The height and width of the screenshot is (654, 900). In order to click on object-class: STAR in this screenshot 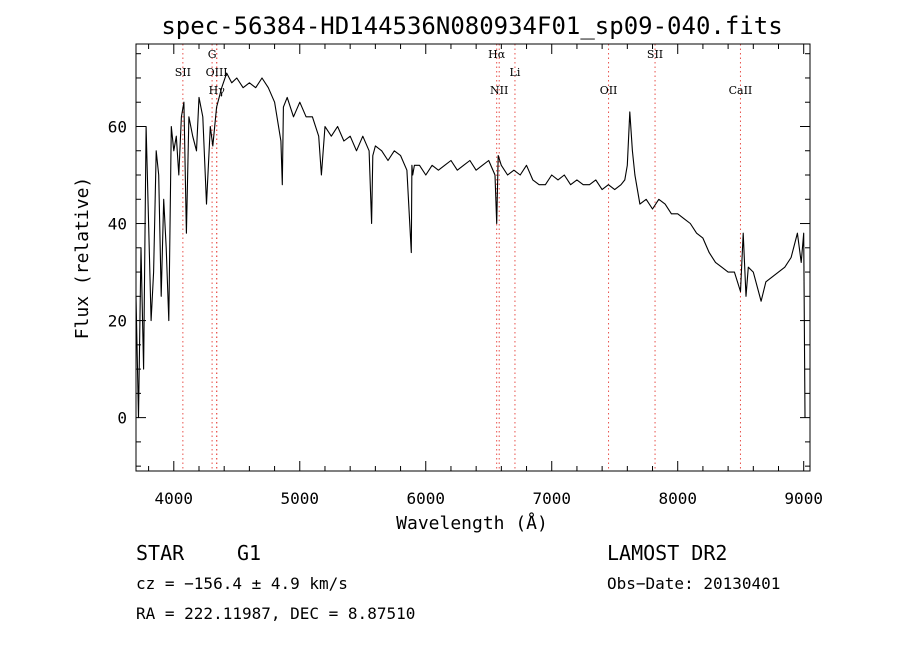, I will do `click(160, 553)`.